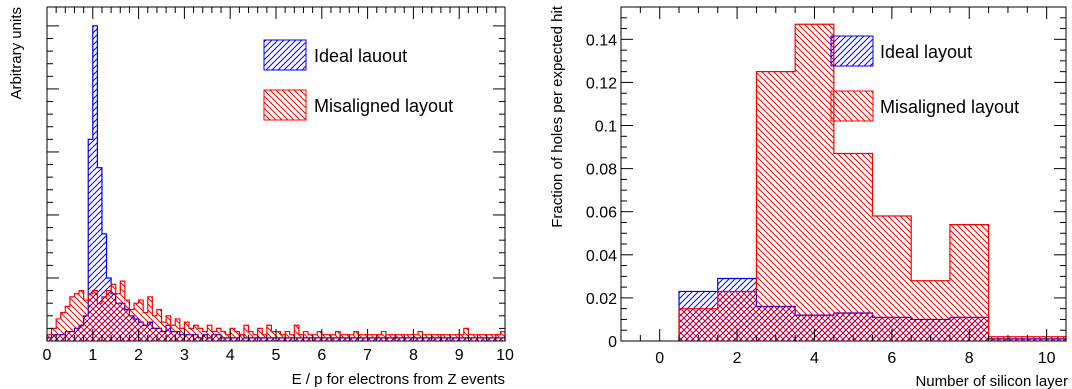 The width and height of the screenshot is (1072, 389). I want to click on right-legend-label-misaligned: Misaligned layout, so click(949, 107).